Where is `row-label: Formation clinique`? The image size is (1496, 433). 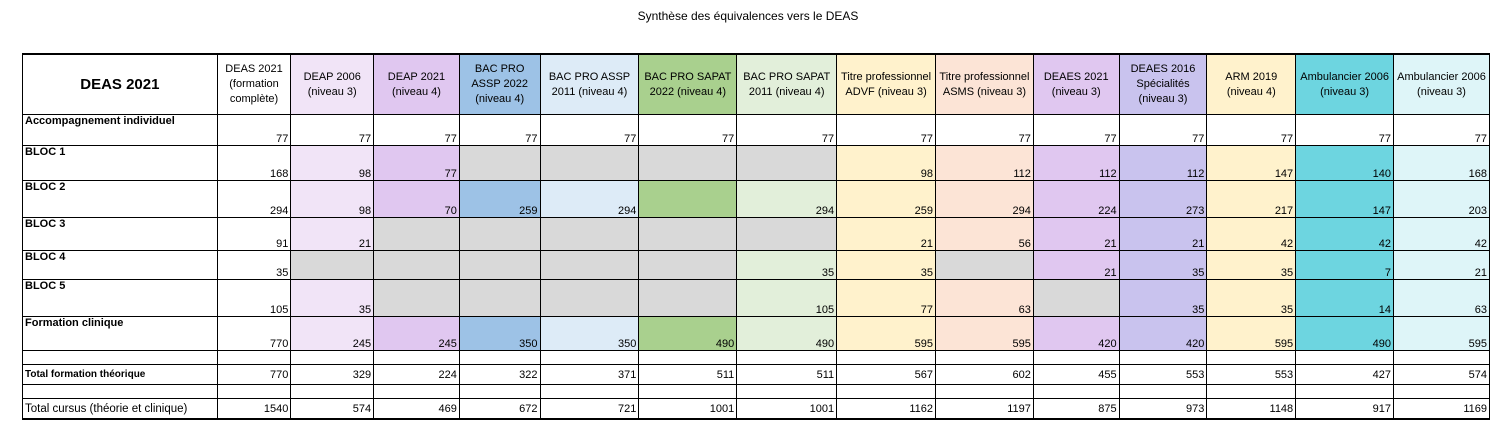
row-label: Formation clinique is located at coordinates (120, 333).